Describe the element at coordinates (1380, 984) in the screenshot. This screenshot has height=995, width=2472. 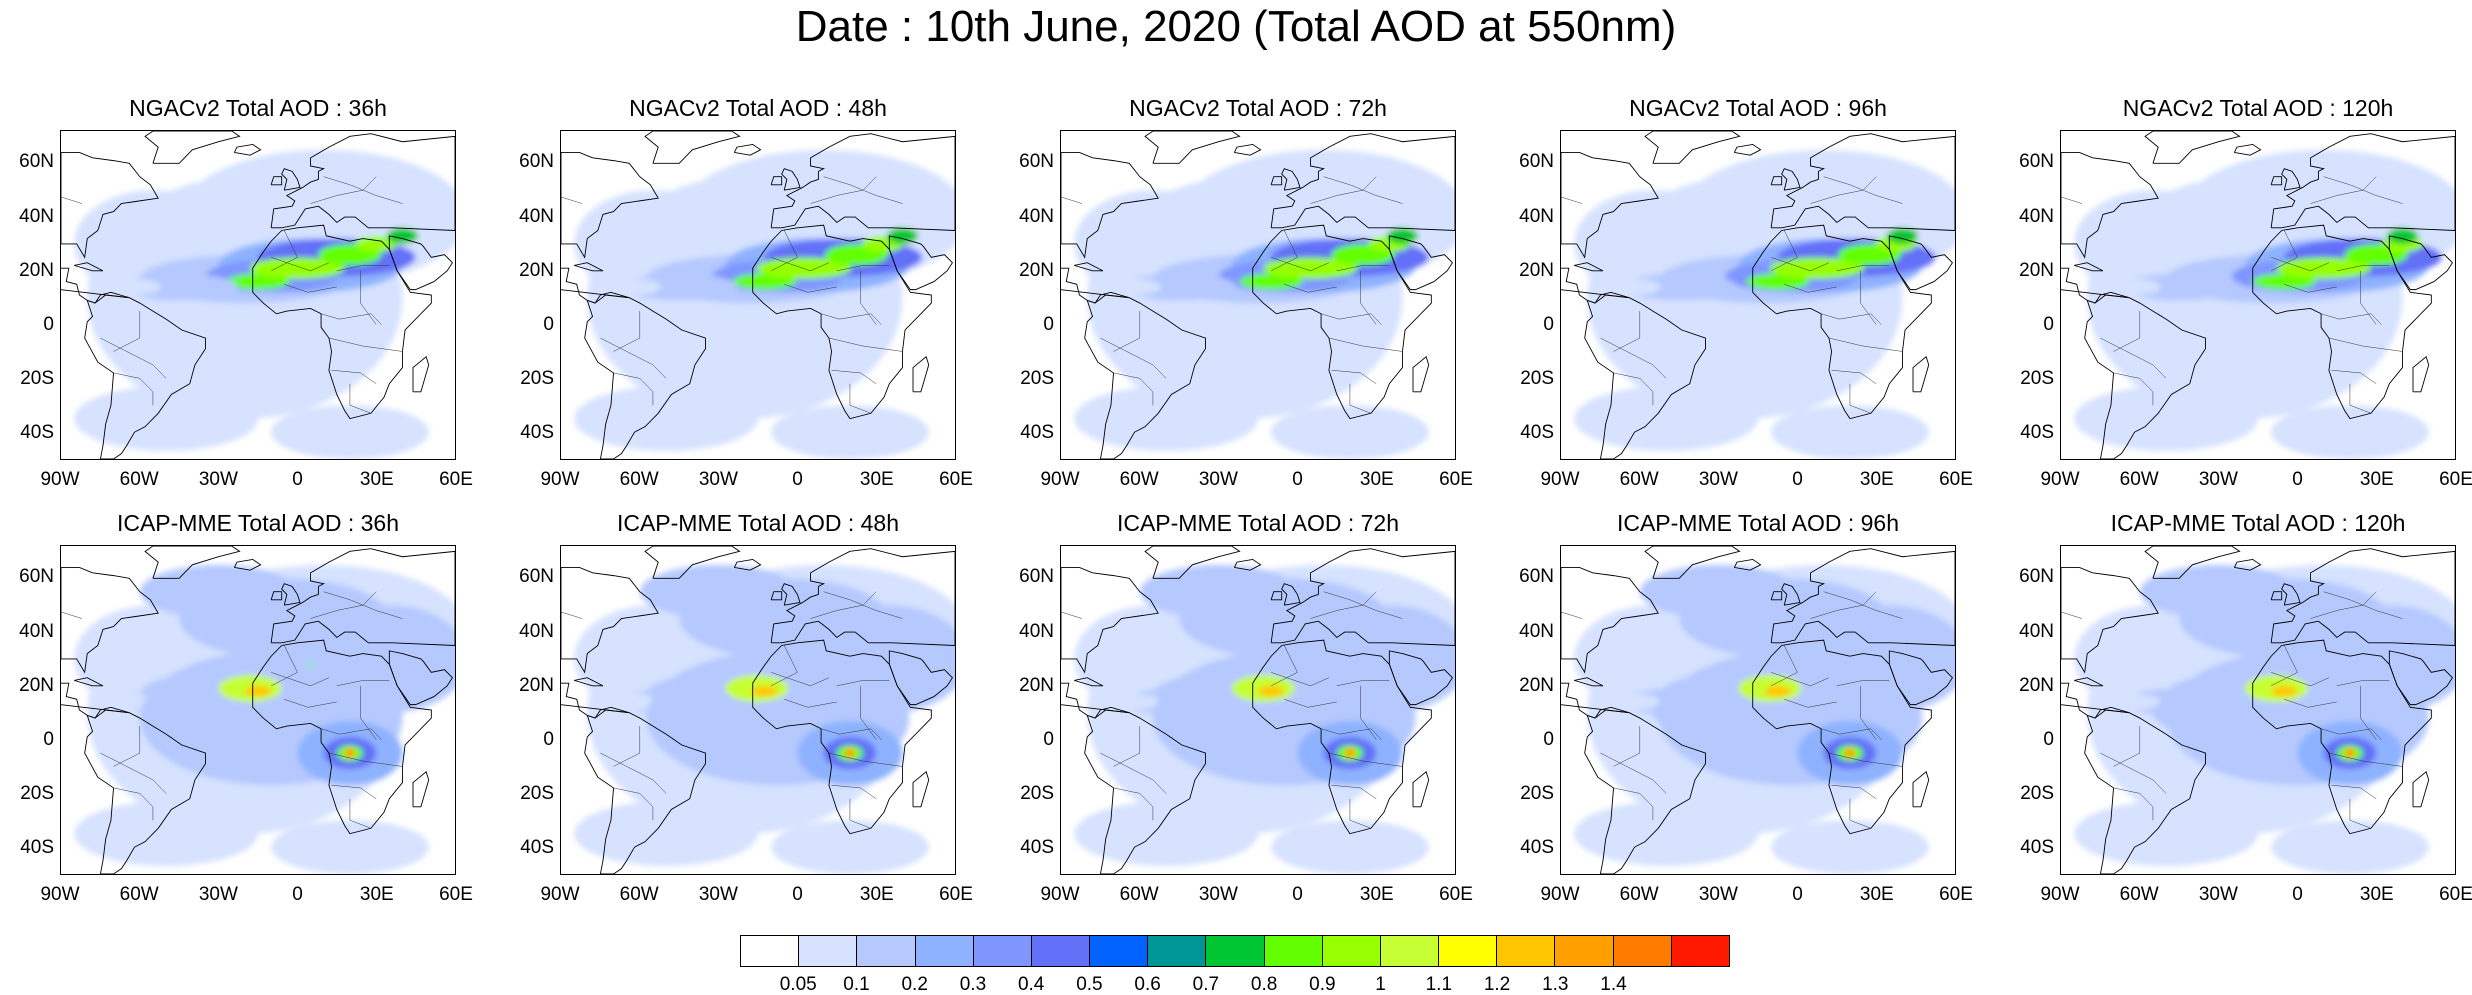
I see `colorbar-label: 1` at that location.